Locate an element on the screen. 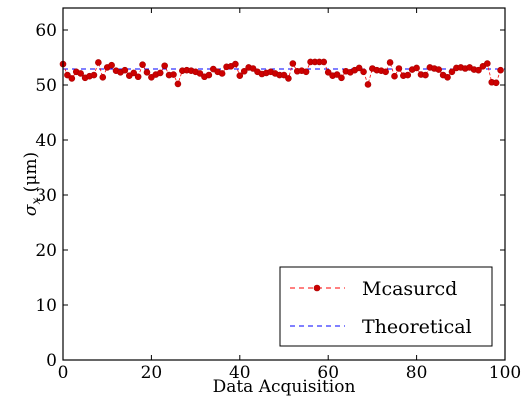  y-tick-label: 0 is located at coordinates (51, 361).